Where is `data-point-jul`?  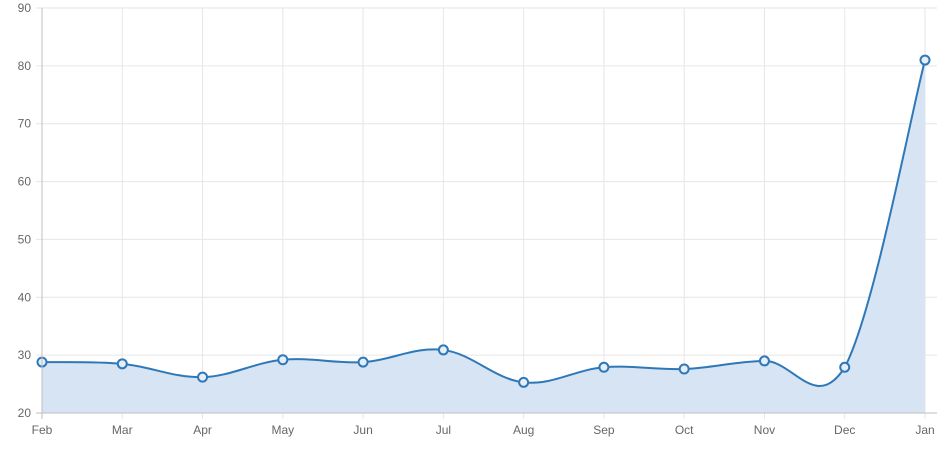
data-point-jul is located at coordinates (443, 350).